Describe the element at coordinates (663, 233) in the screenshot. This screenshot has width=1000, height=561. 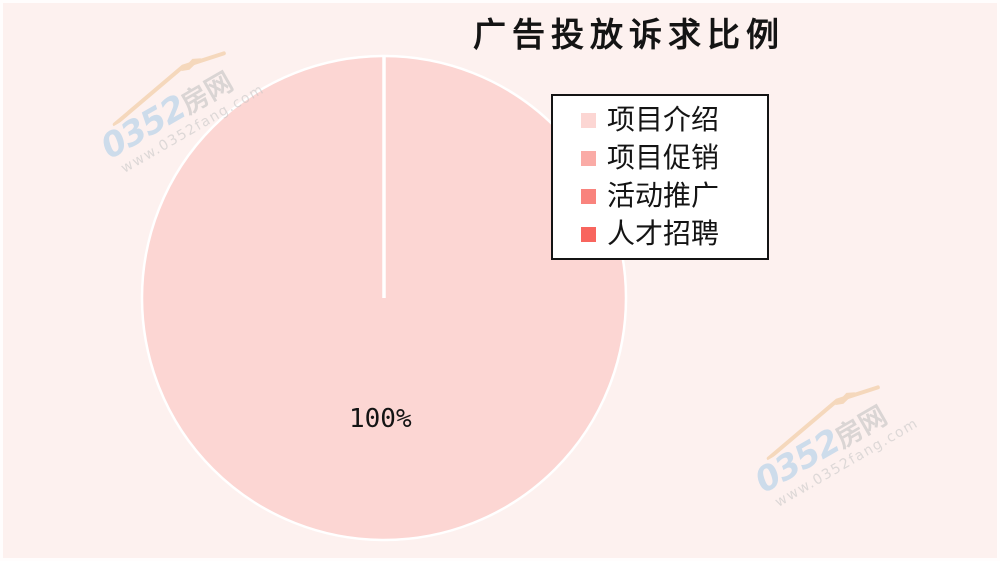
I see `legend-label: 人才招聘` at that location.